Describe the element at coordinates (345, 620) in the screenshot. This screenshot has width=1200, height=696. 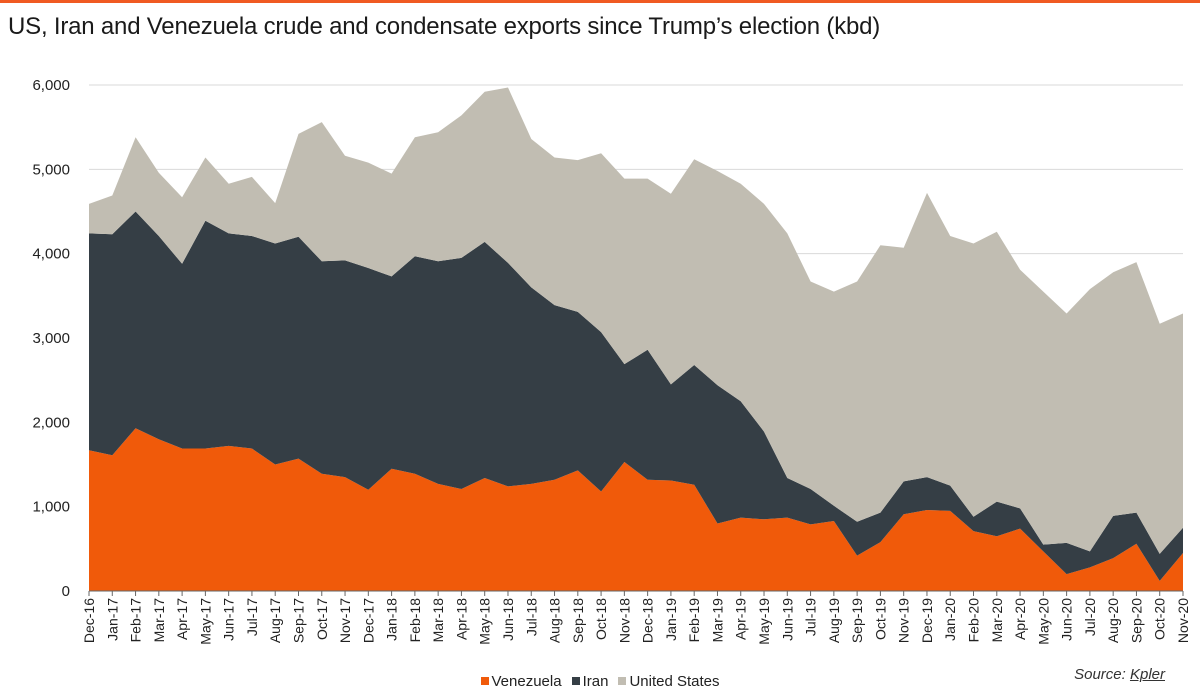
I see `x-tick-label: Nov-17` at that location.